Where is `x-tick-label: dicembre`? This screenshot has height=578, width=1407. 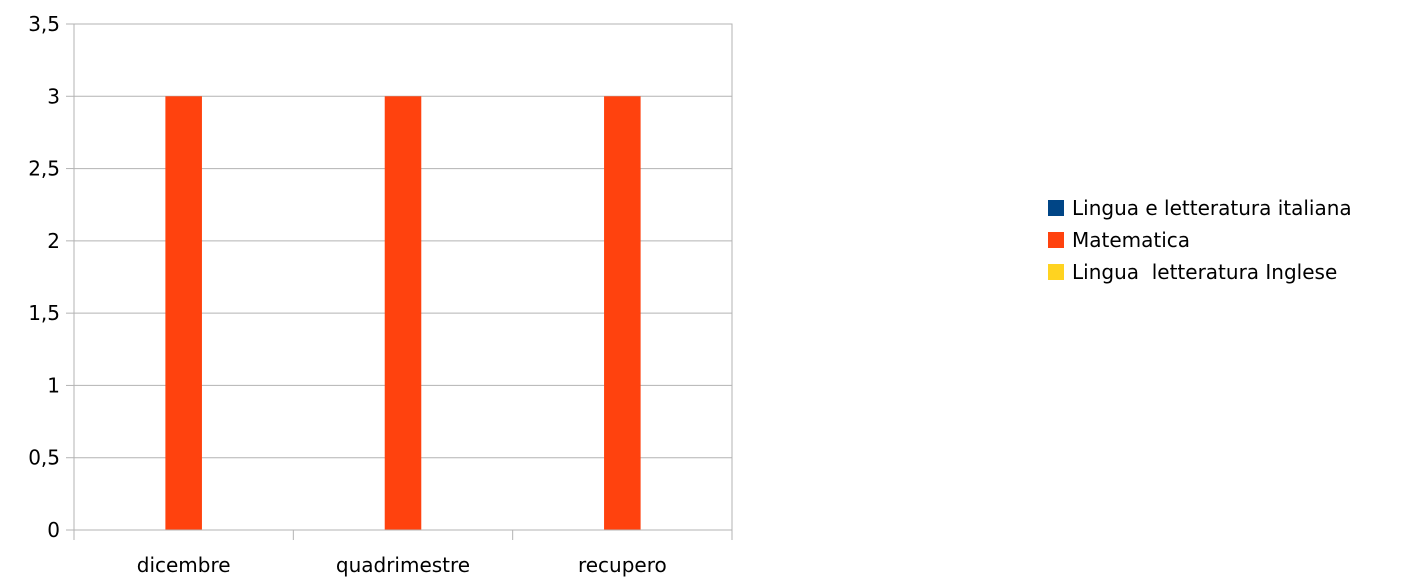
x-tick-label: dicembre is located at coordinates (184, 565).